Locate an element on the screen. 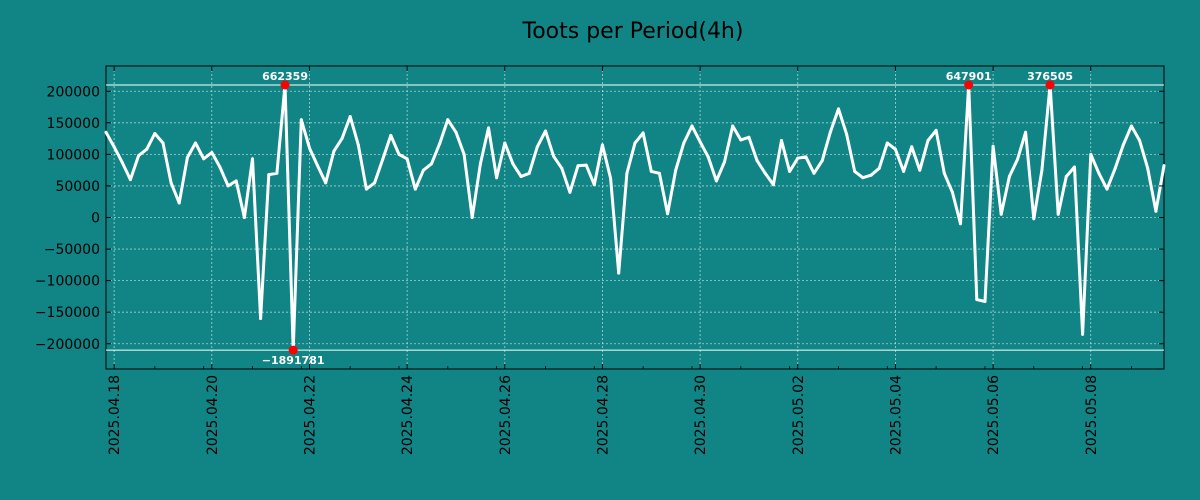  annotation-label: 376505 is located at coordinates (1050, 76).